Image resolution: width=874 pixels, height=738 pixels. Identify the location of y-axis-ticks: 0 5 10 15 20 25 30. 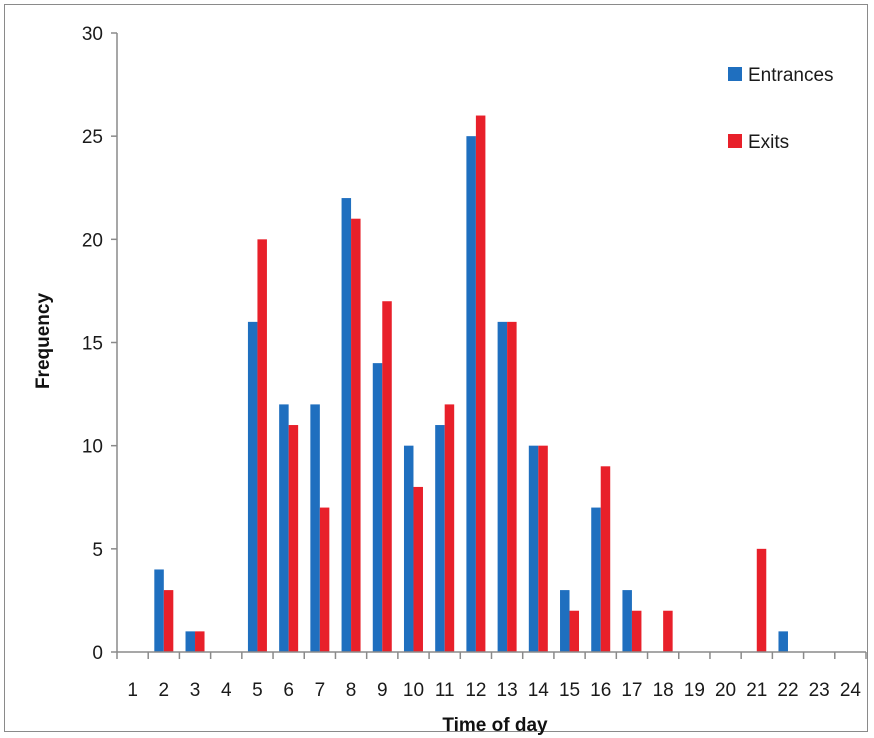
(99, 344).